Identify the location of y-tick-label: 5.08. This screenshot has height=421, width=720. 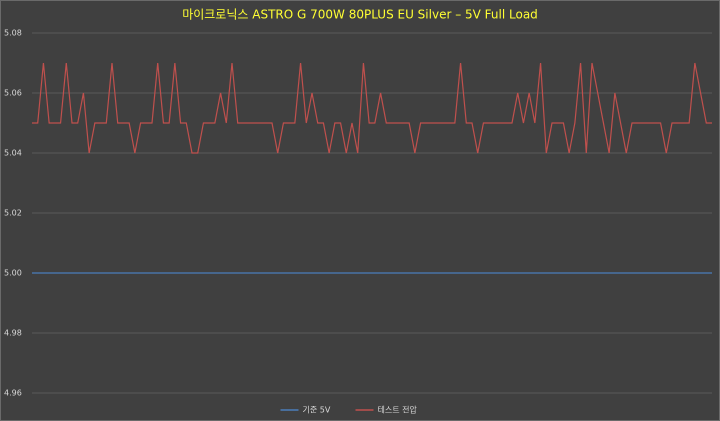
(13, 33).